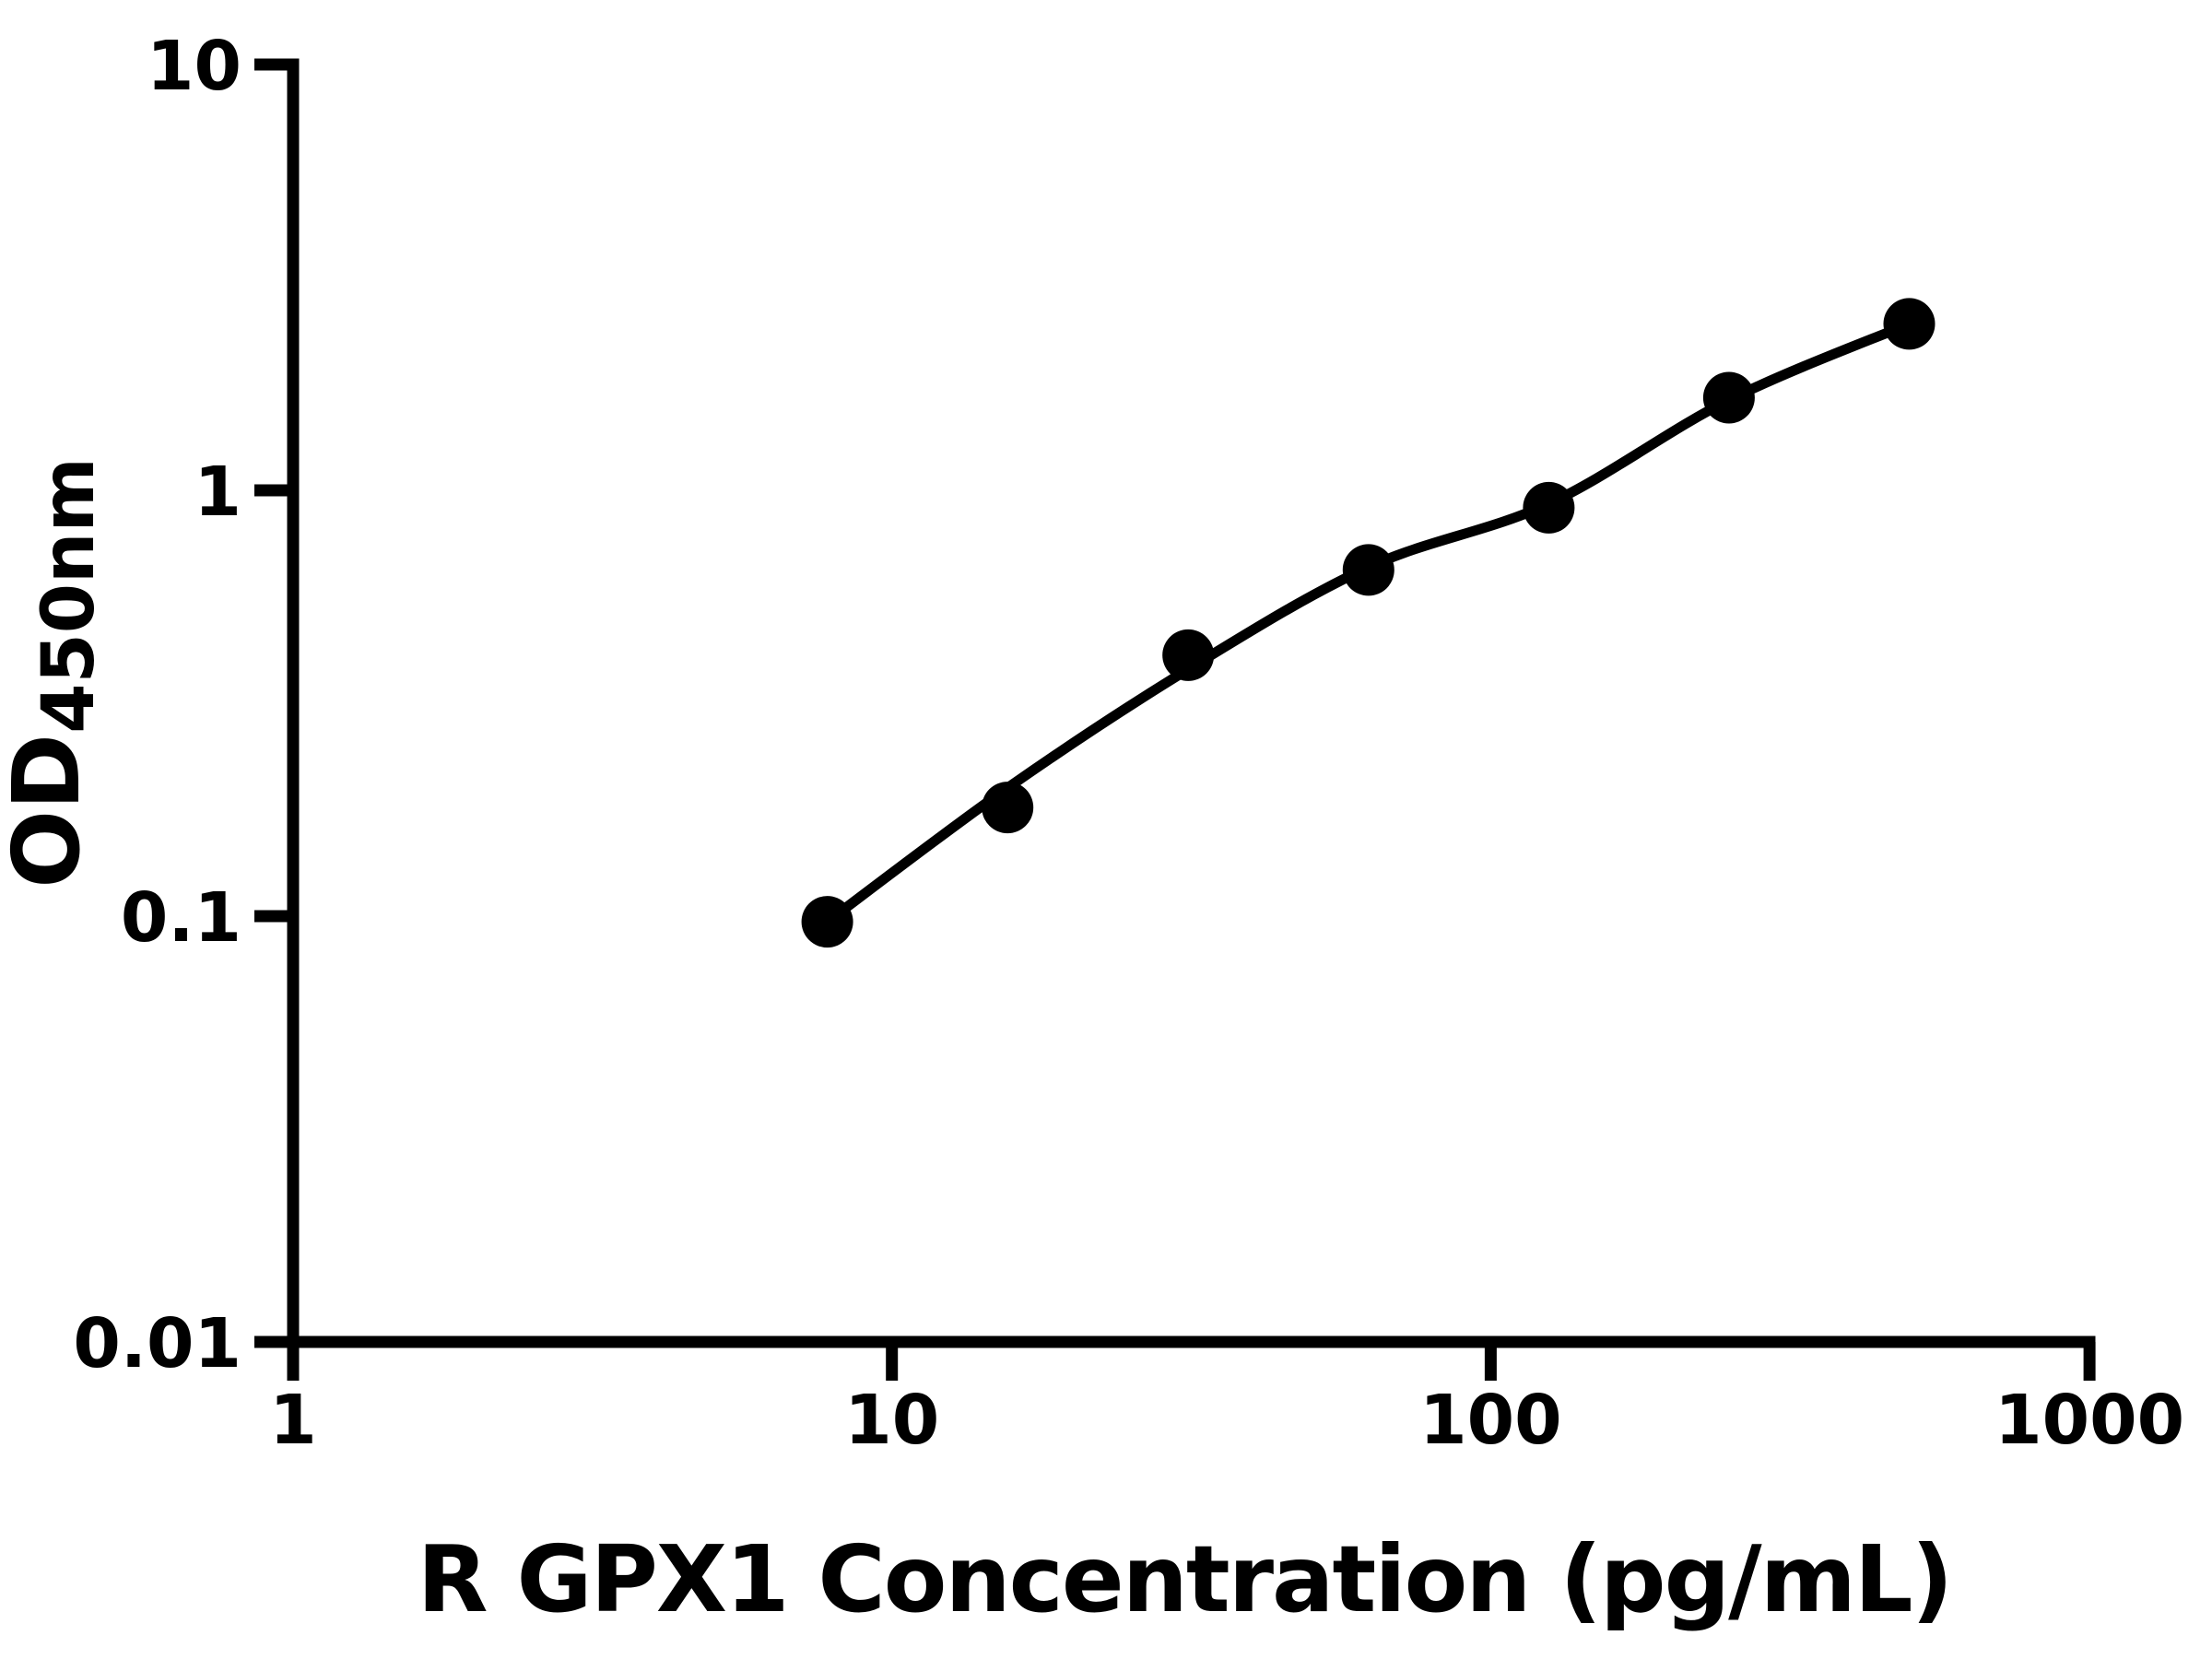 This screenshot has width=2212, height=1659. What do you see at coordinates (891, 1420) in the screenshot?
I see `x-tick-label-10: 10` at bounding box center [891, 1420].